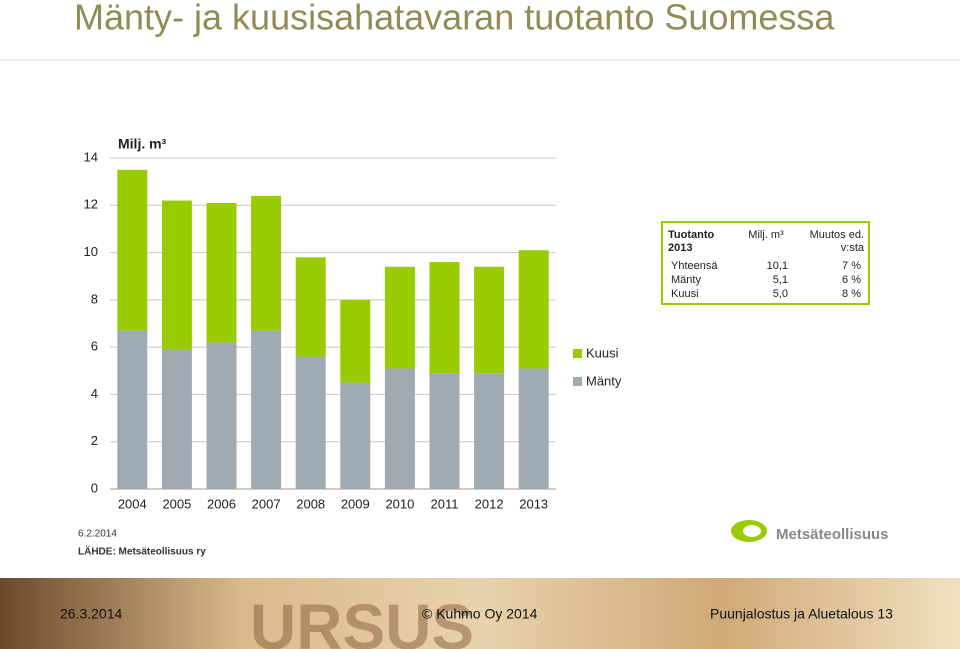 The height and width of the screenshot is (649, 960). What do you see at coordinates (142, 144) in the screenshot?
I see `y-axis-label: Milj. m³` at bounding box center [142, 144].